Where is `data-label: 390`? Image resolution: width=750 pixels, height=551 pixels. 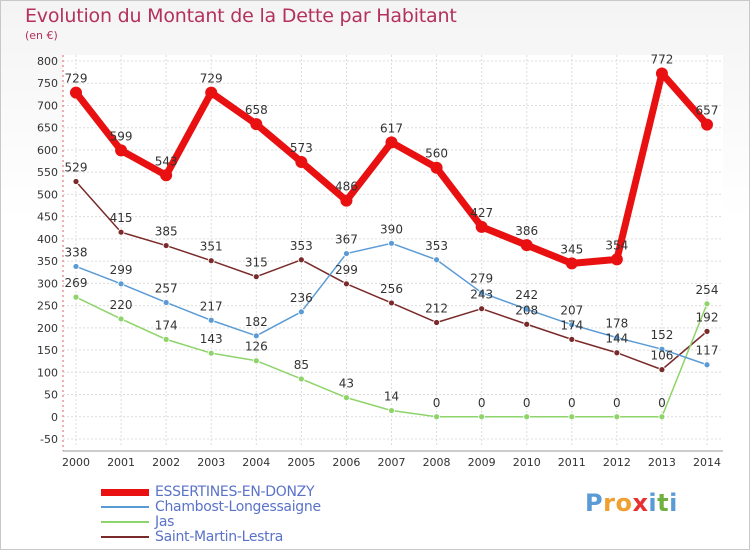
data-label: 390 is located at coordinates (391, 229).